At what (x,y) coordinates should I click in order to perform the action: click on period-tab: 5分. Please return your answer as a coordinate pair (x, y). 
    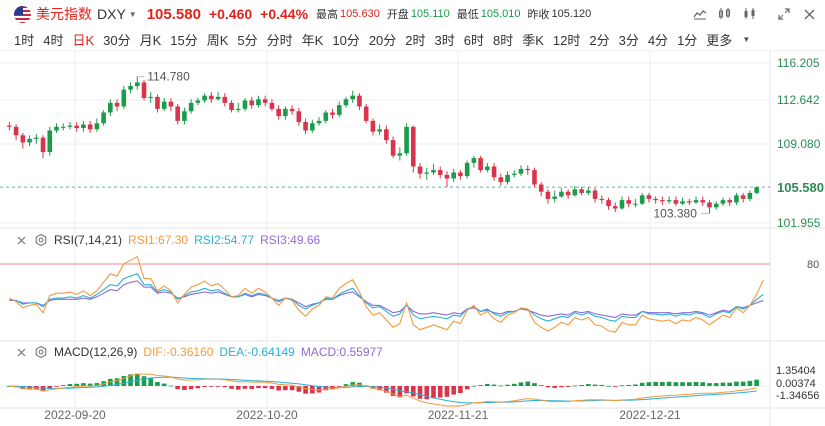
    Looking at the image, I should click on (247, 40).